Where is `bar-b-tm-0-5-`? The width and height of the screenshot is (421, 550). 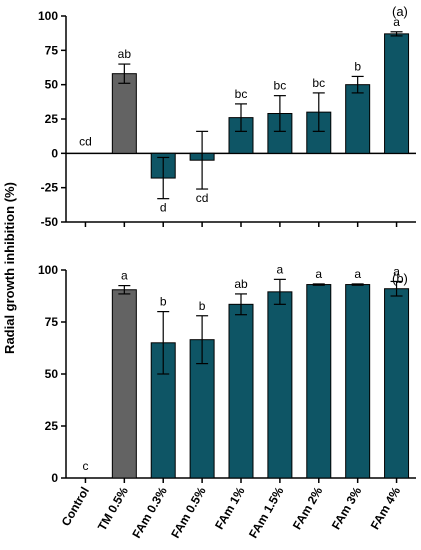 bar-b-tm-0-5- is located at coordinates (124, 384).